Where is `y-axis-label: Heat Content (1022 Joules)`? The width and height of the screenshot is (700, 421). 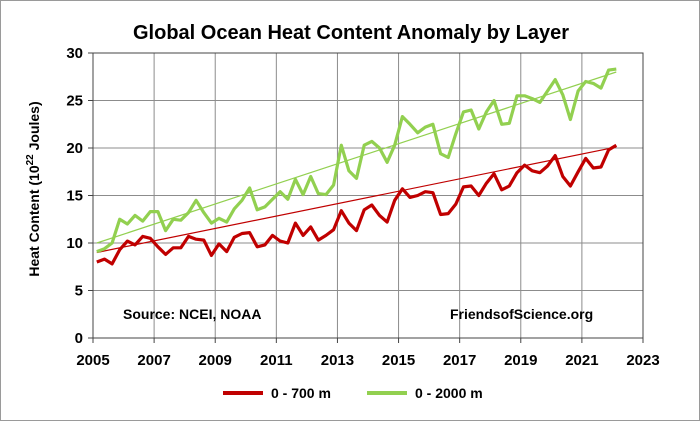
y-axis-label: Heat Content (1022 Joules) is located at coordinates (33, 188).